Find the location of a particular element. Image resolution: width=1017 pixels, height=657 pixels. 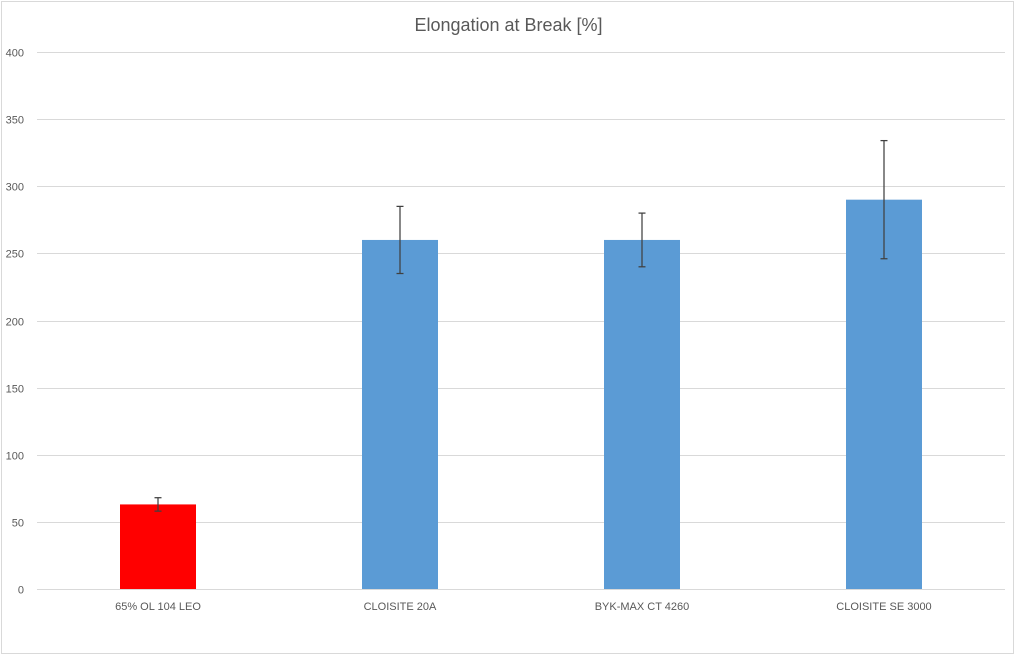

y-tick-label: 50 is located at coordinates (18, 524).